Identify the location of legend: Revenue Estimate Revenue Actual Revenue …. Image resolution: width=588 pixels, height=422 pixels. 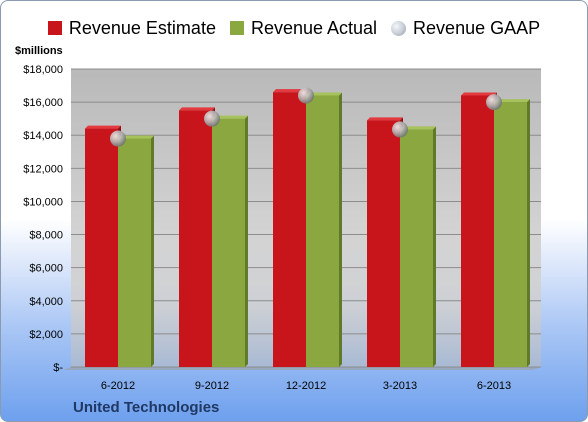
(294, 28).